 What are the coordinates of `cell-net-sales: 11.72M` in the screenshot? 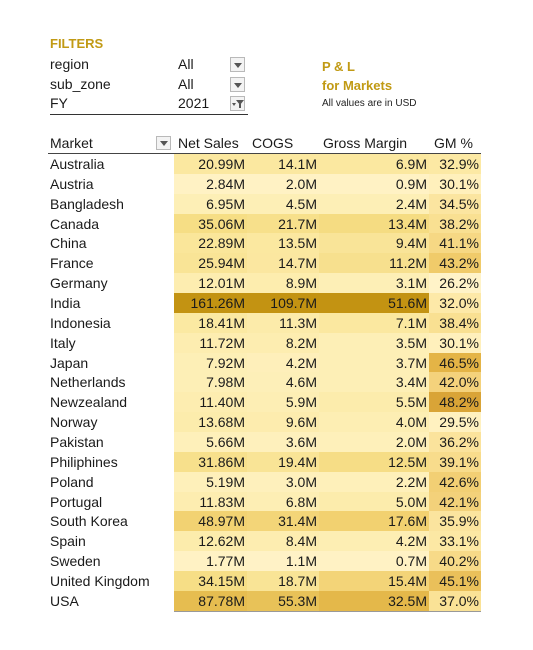 It's located at (210, 342).